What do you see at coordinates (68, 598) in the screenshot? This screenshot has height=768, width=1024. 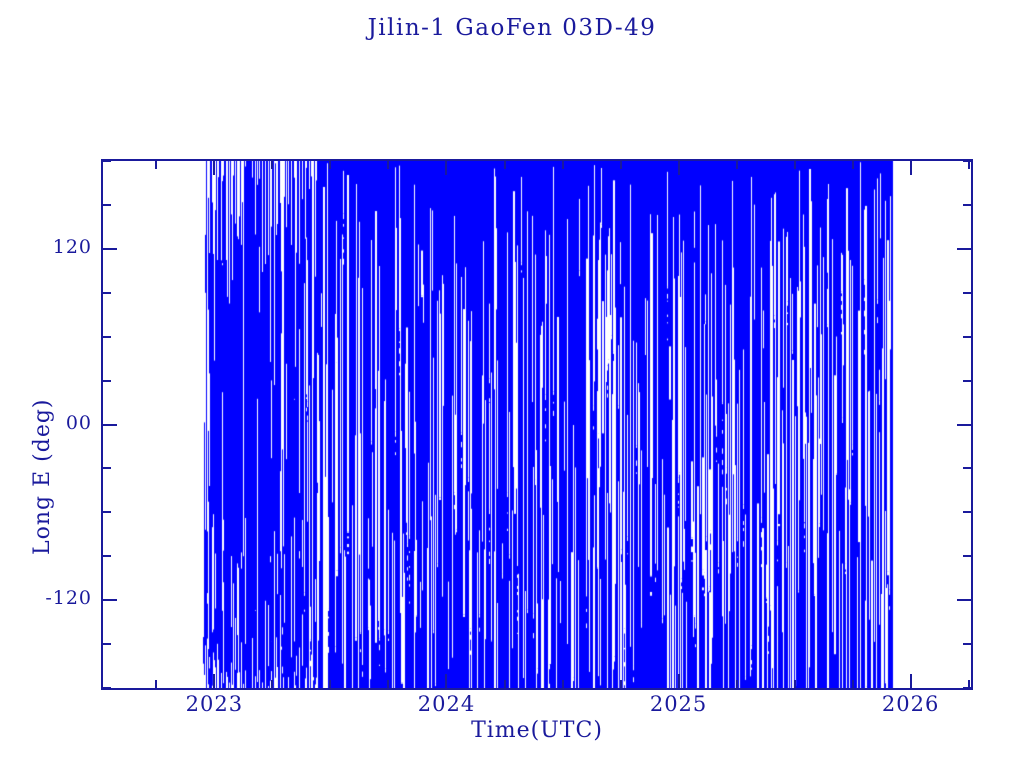 I see `y-tick-label: -120` at bounding box center [68, 598].